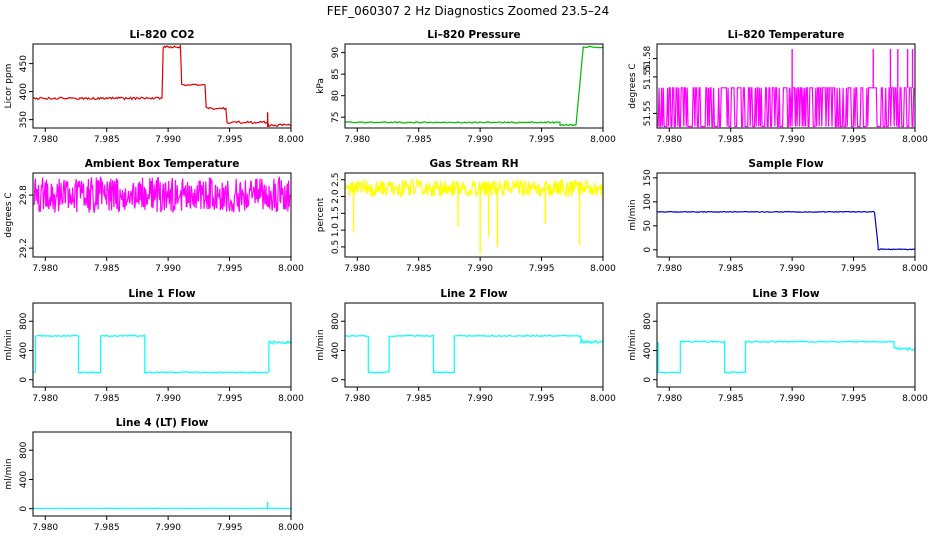 The height and width of the screenshot is (540, 936). Describe the element at coordinates (648, 114) in the screenshot. I see `y-tick-label: 51.55` at that location.